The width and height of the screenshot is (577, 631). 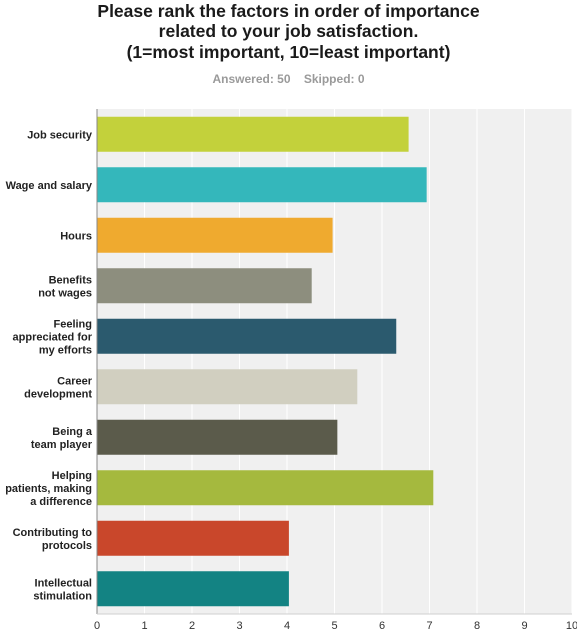 What do you see at coordinates (477, 625) in the screenshot?
I see `x-tick-label-8: 8` at bounding box center [477, 625].